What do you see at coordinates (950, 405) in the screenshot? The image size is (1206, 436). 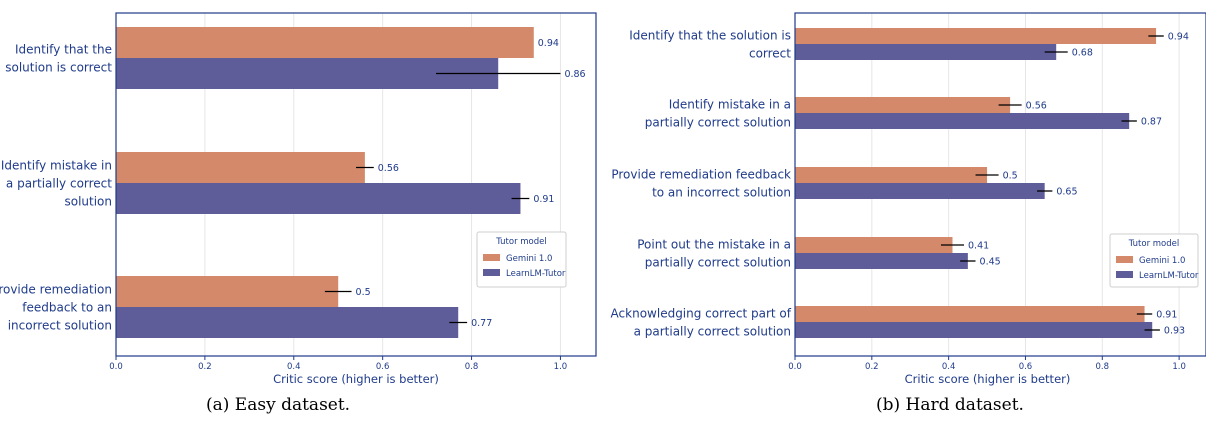 I see `figure-caption: (b) Hard dataset.` at bounding box center [950, 405].